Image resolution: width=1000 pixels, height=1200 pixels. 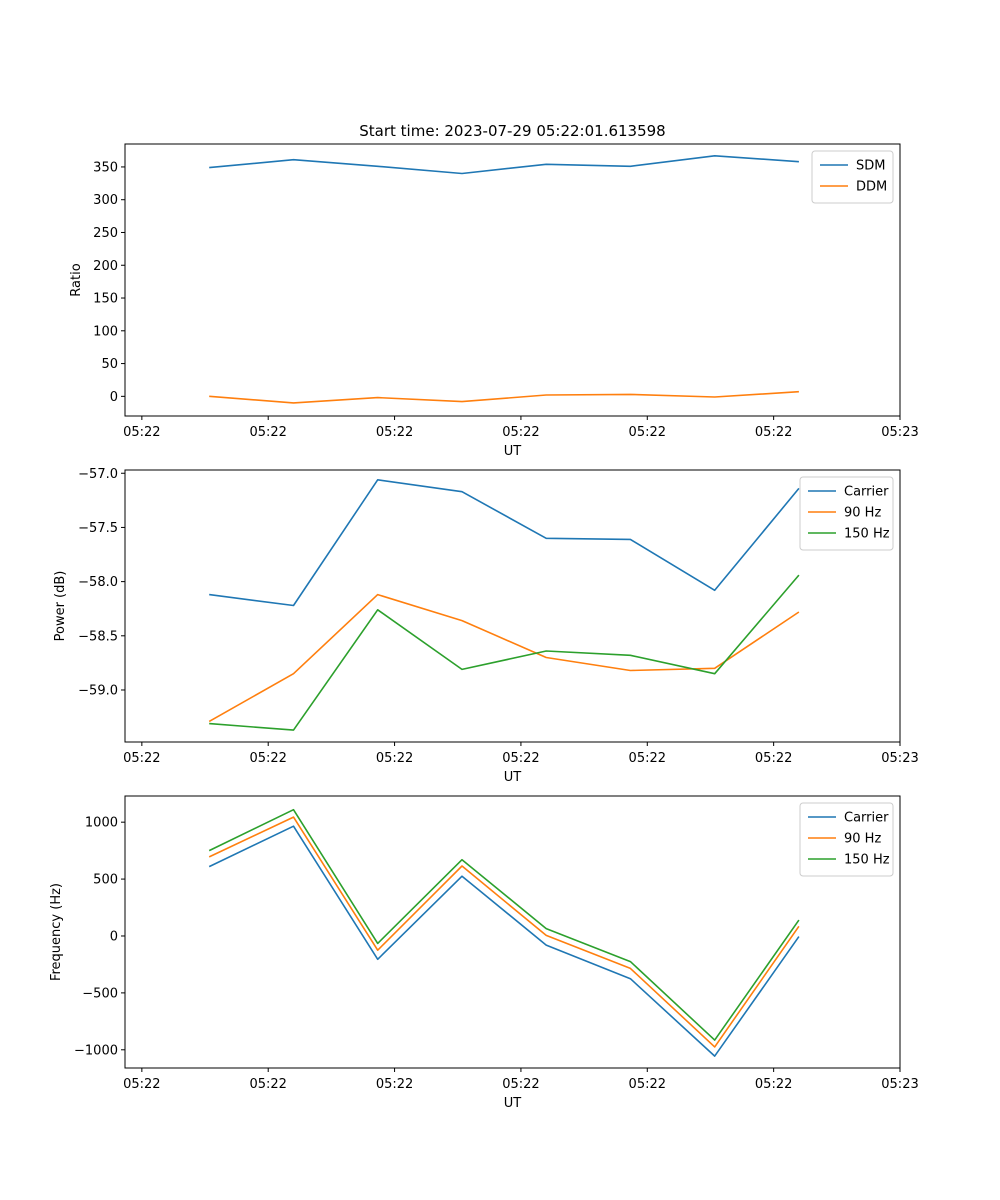 What do you see at coordinates (101, 823) in the screenshot?
I see `chart-3-ytick-label: 1000` at bounding box center [101, 823].